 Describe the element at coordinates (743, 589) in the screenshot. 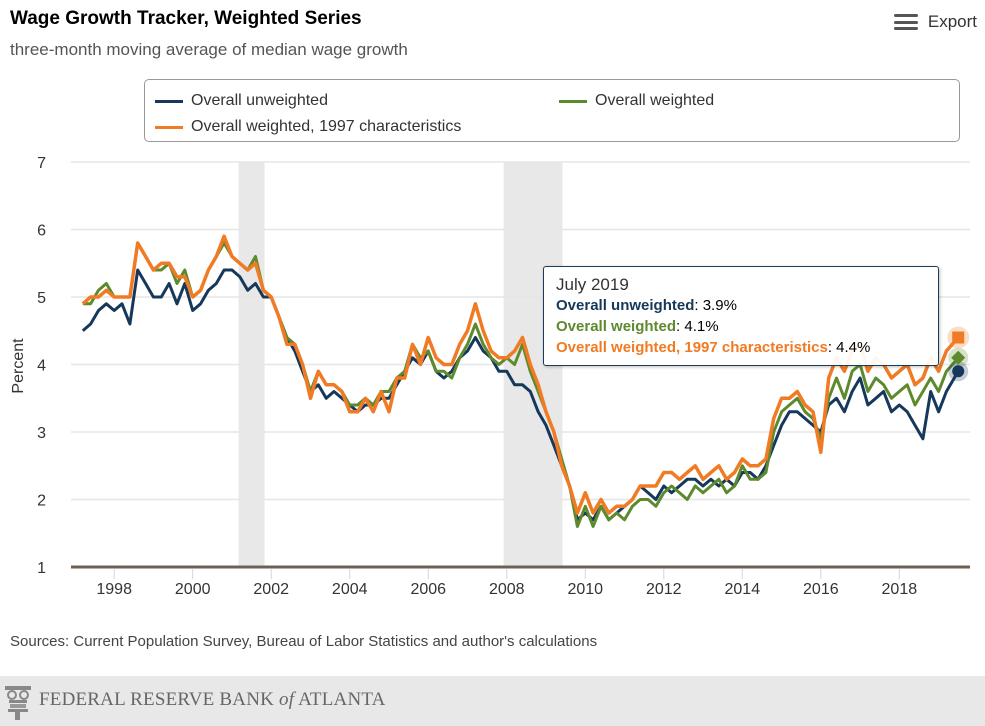

I see `x-tick-label: 2014` at that location.